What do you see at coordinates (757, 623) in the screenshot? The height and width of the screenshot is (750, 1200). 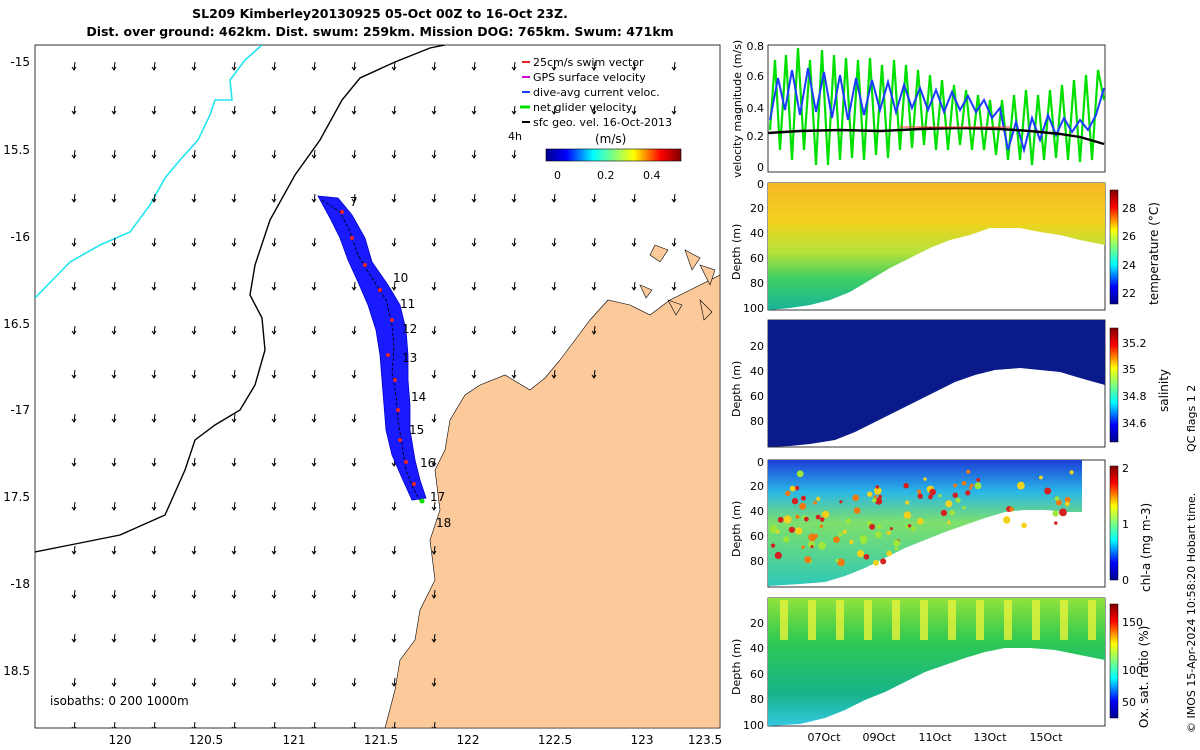 I see `ox-tick: 20` at bounding box center [757, 623].